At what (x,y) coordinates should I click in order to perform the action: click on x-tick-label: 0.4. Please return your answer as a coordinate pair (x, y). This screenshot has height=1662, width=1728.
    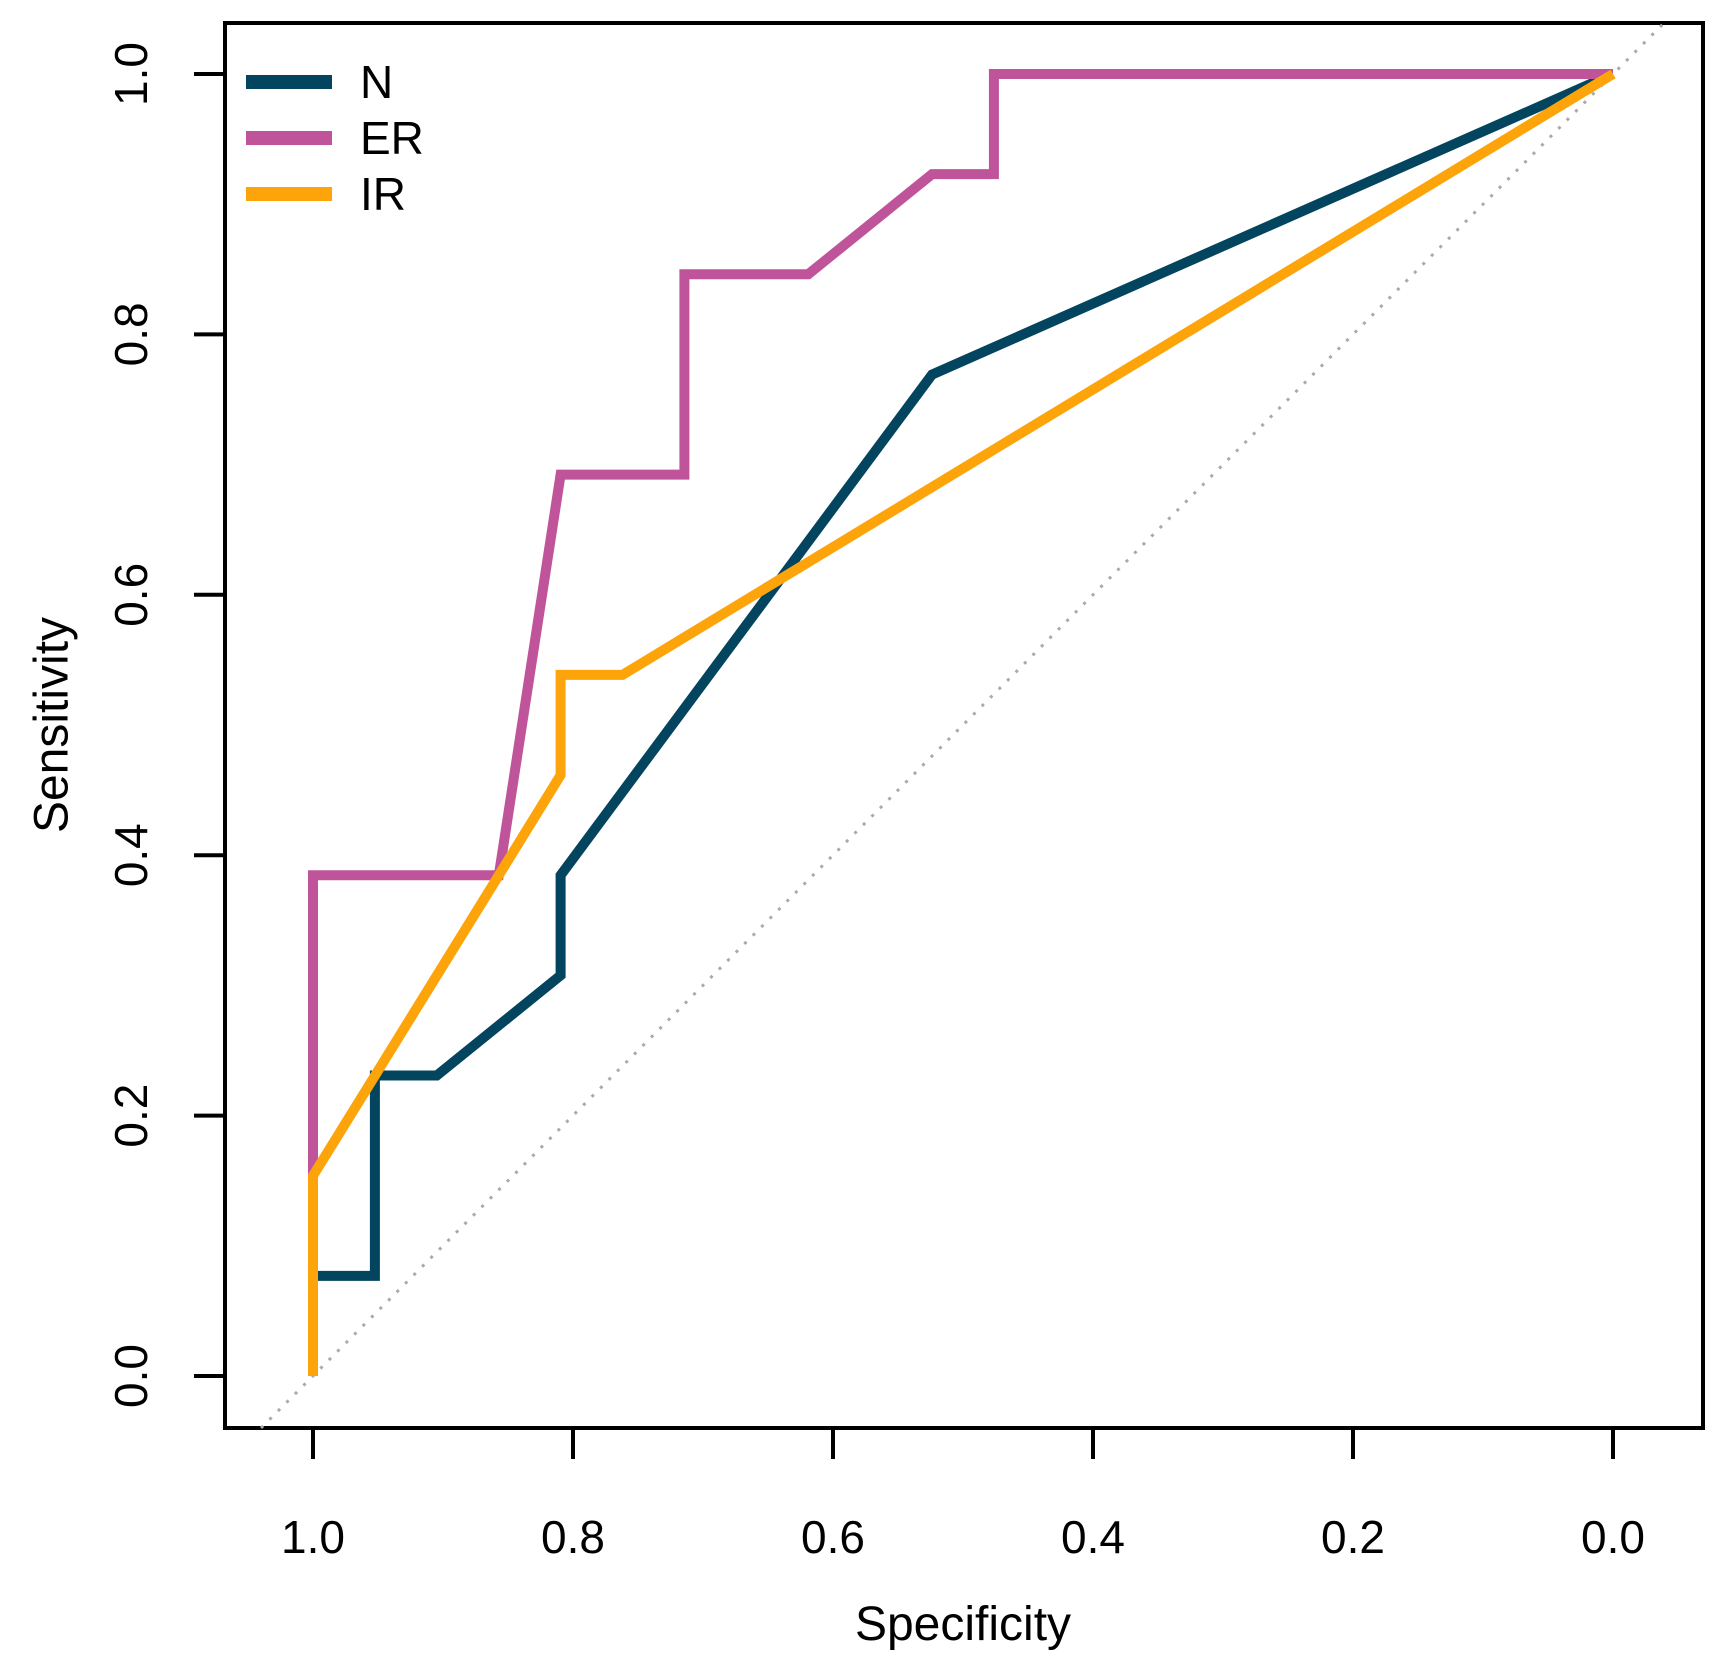
    Looking at the image, I should click on (1093, 1537).